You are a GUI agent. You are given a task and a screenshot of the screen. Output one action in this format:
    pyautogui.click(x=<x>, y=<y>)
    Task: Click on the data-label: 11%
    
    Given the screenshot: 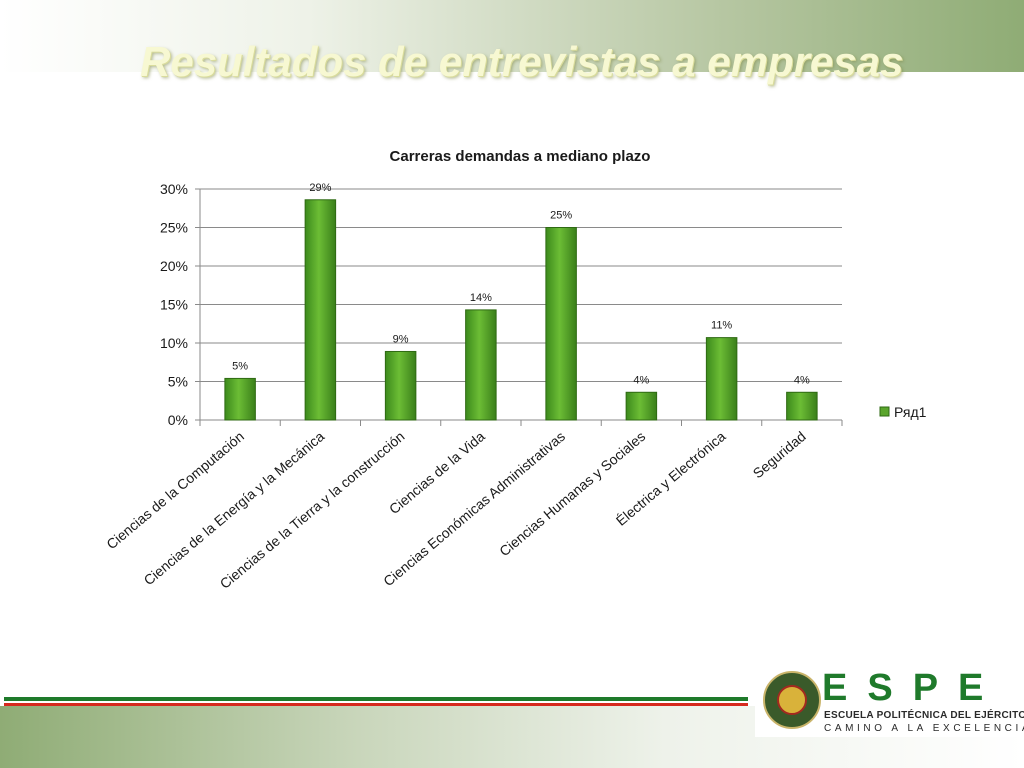 What is the action you would take?
    pyautogui.click(x=721, y=326)
    